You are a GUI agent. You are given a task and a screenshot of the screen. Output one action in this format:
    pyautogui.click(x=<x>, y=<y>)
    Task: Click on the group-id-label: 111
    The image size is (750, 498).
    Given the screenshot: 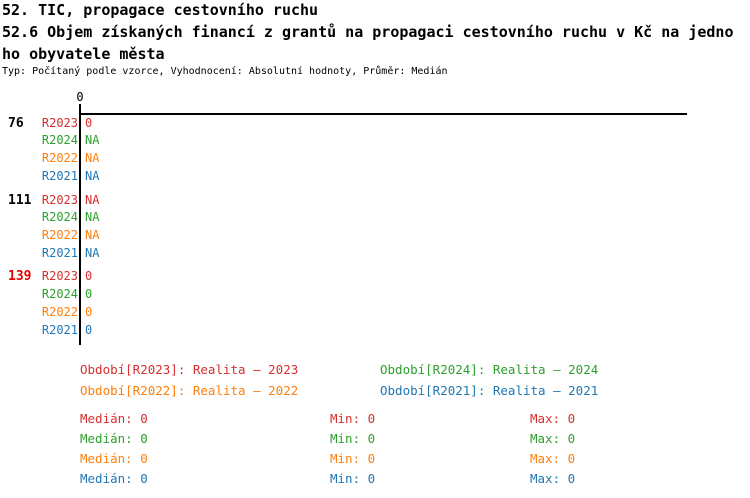 What is the action you would take?
    pyautogui.click(x=20, y=200)
    